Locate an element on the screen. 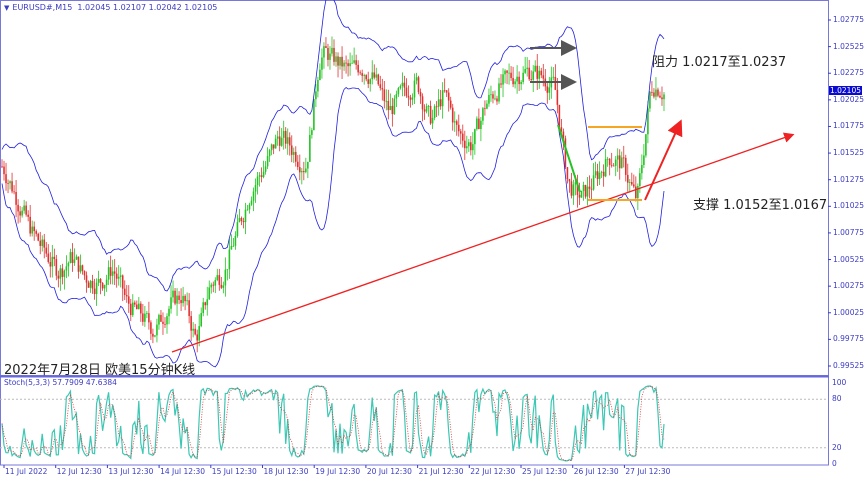  price-axis-label: 1.01025 is located at coordinates (849, 206).